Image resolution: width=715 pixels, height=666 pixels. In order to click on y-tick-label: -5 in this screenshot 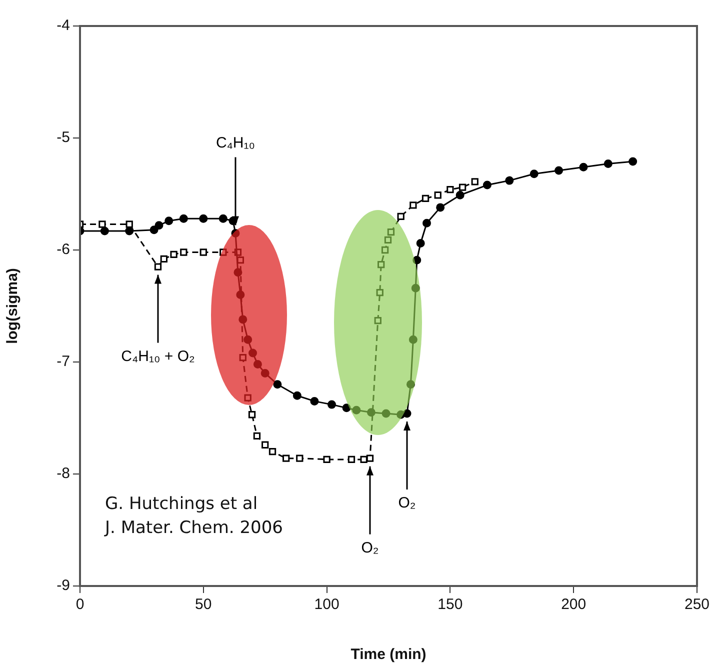, I will do `click(63, 137)`.